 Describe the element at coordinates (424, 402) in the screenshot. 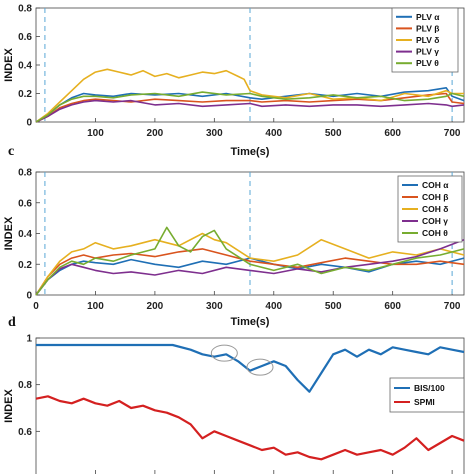

I see `legend-entry: SPMI` at that location.